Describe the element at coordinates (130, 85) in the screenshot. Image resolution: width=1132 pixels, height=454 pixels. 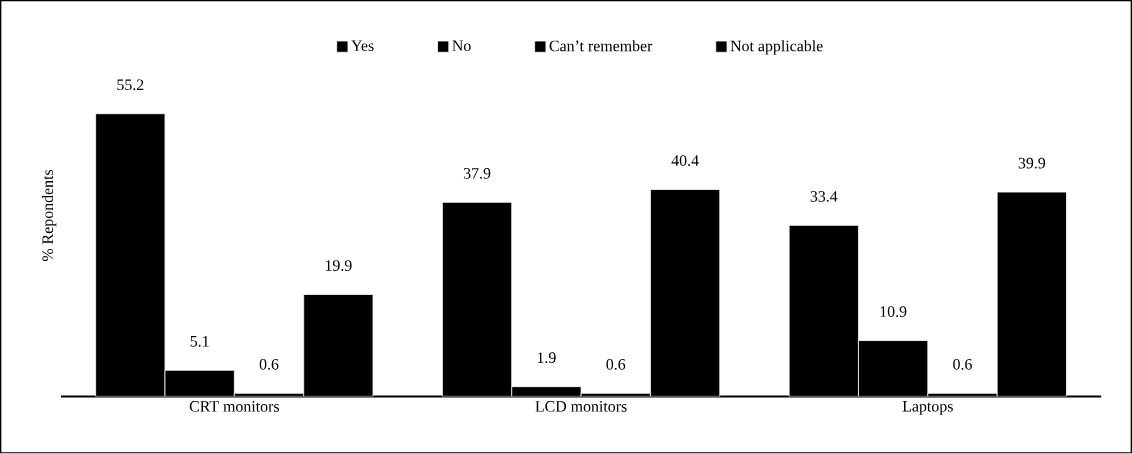
I see `data-label: 55.2` at that location.